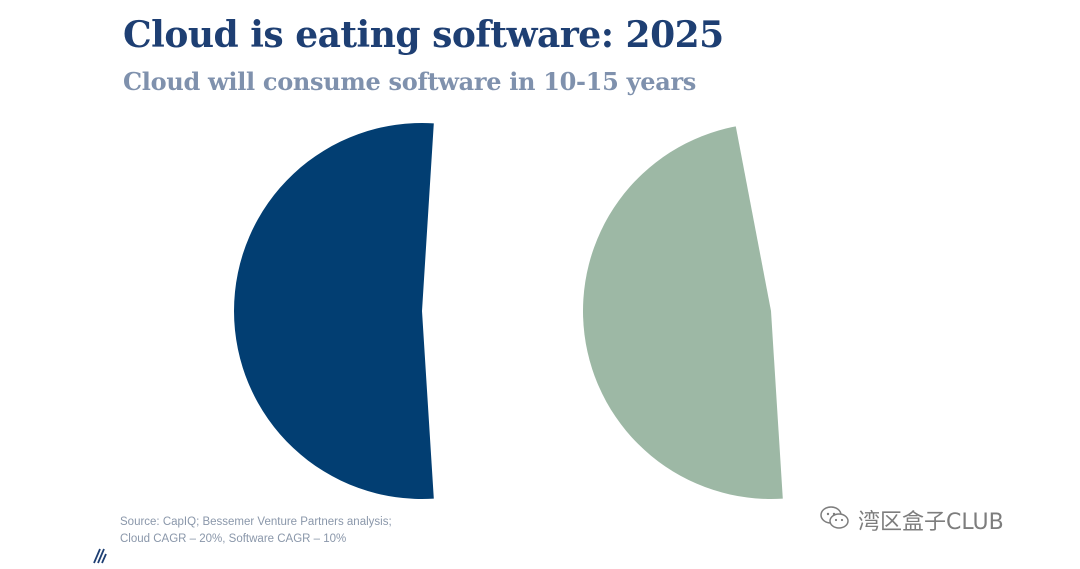 This screenshot has height=569, width=1080. I want to click on bessemer-logo-icon, so click(100, 557).